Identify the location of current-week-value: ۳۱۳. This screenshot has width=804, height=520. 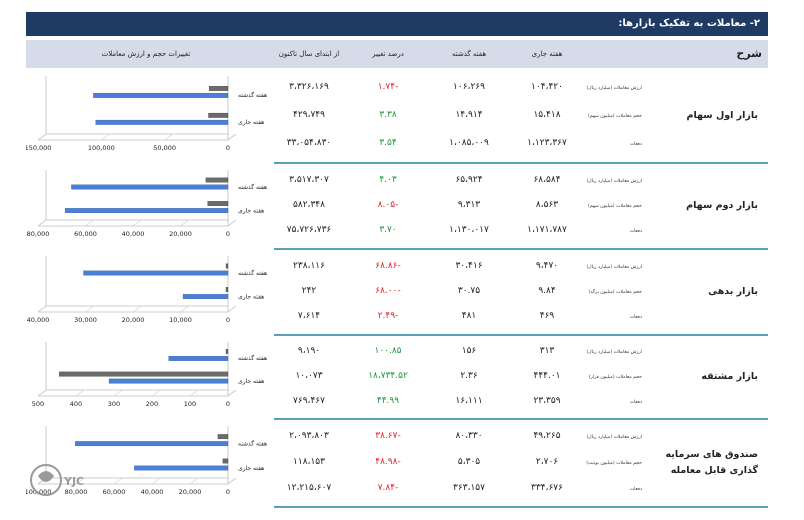
(547, 351).